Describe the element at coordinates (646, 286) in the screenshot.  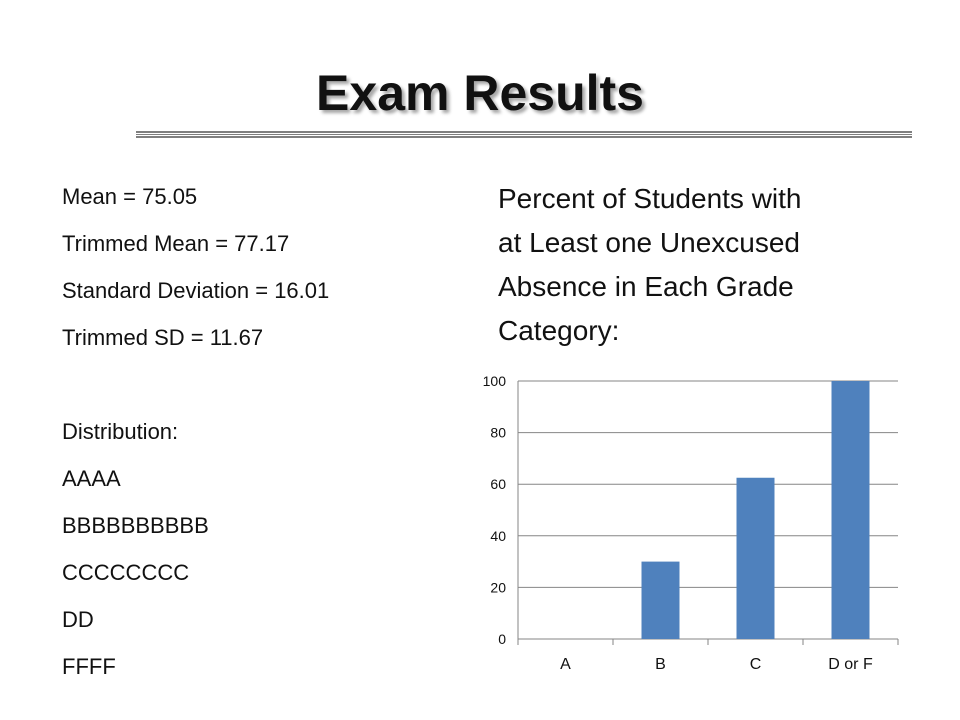
I see `chart-heading-line-3: Absence in Each Grade` at that location.